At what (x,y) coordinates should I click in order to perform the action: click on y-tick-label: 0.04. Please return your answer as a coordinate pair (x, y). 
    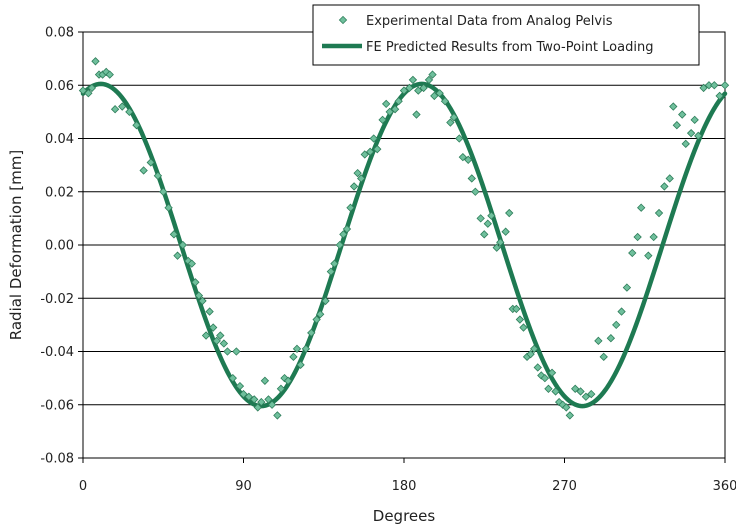
    Looking at the image, I should click on (59, 139).